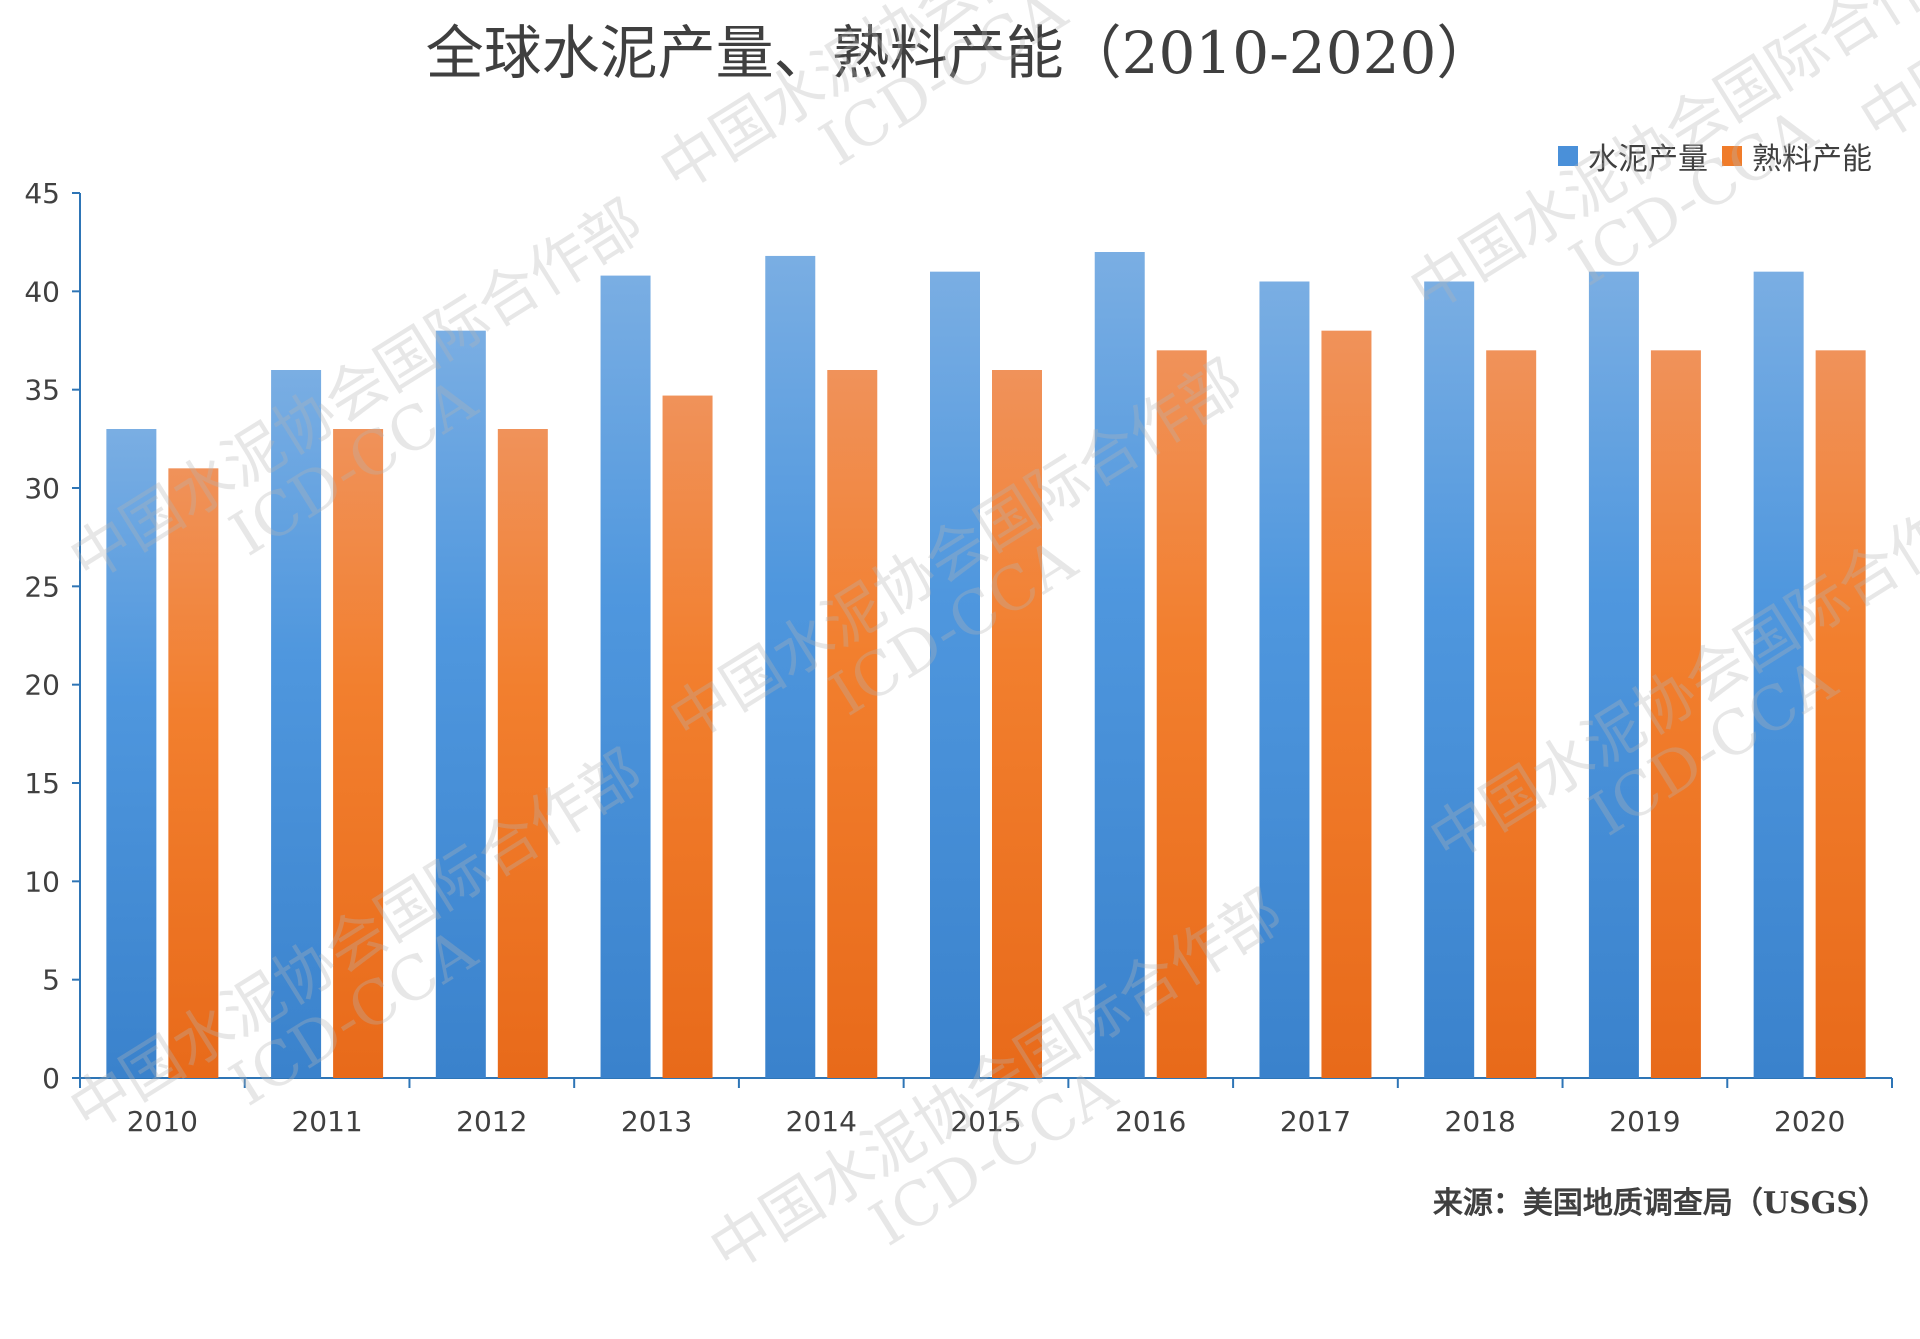  Describe the element at coordinates (42, 488) in the screenshot. I see `y-tick-label-30: 30` at that location.